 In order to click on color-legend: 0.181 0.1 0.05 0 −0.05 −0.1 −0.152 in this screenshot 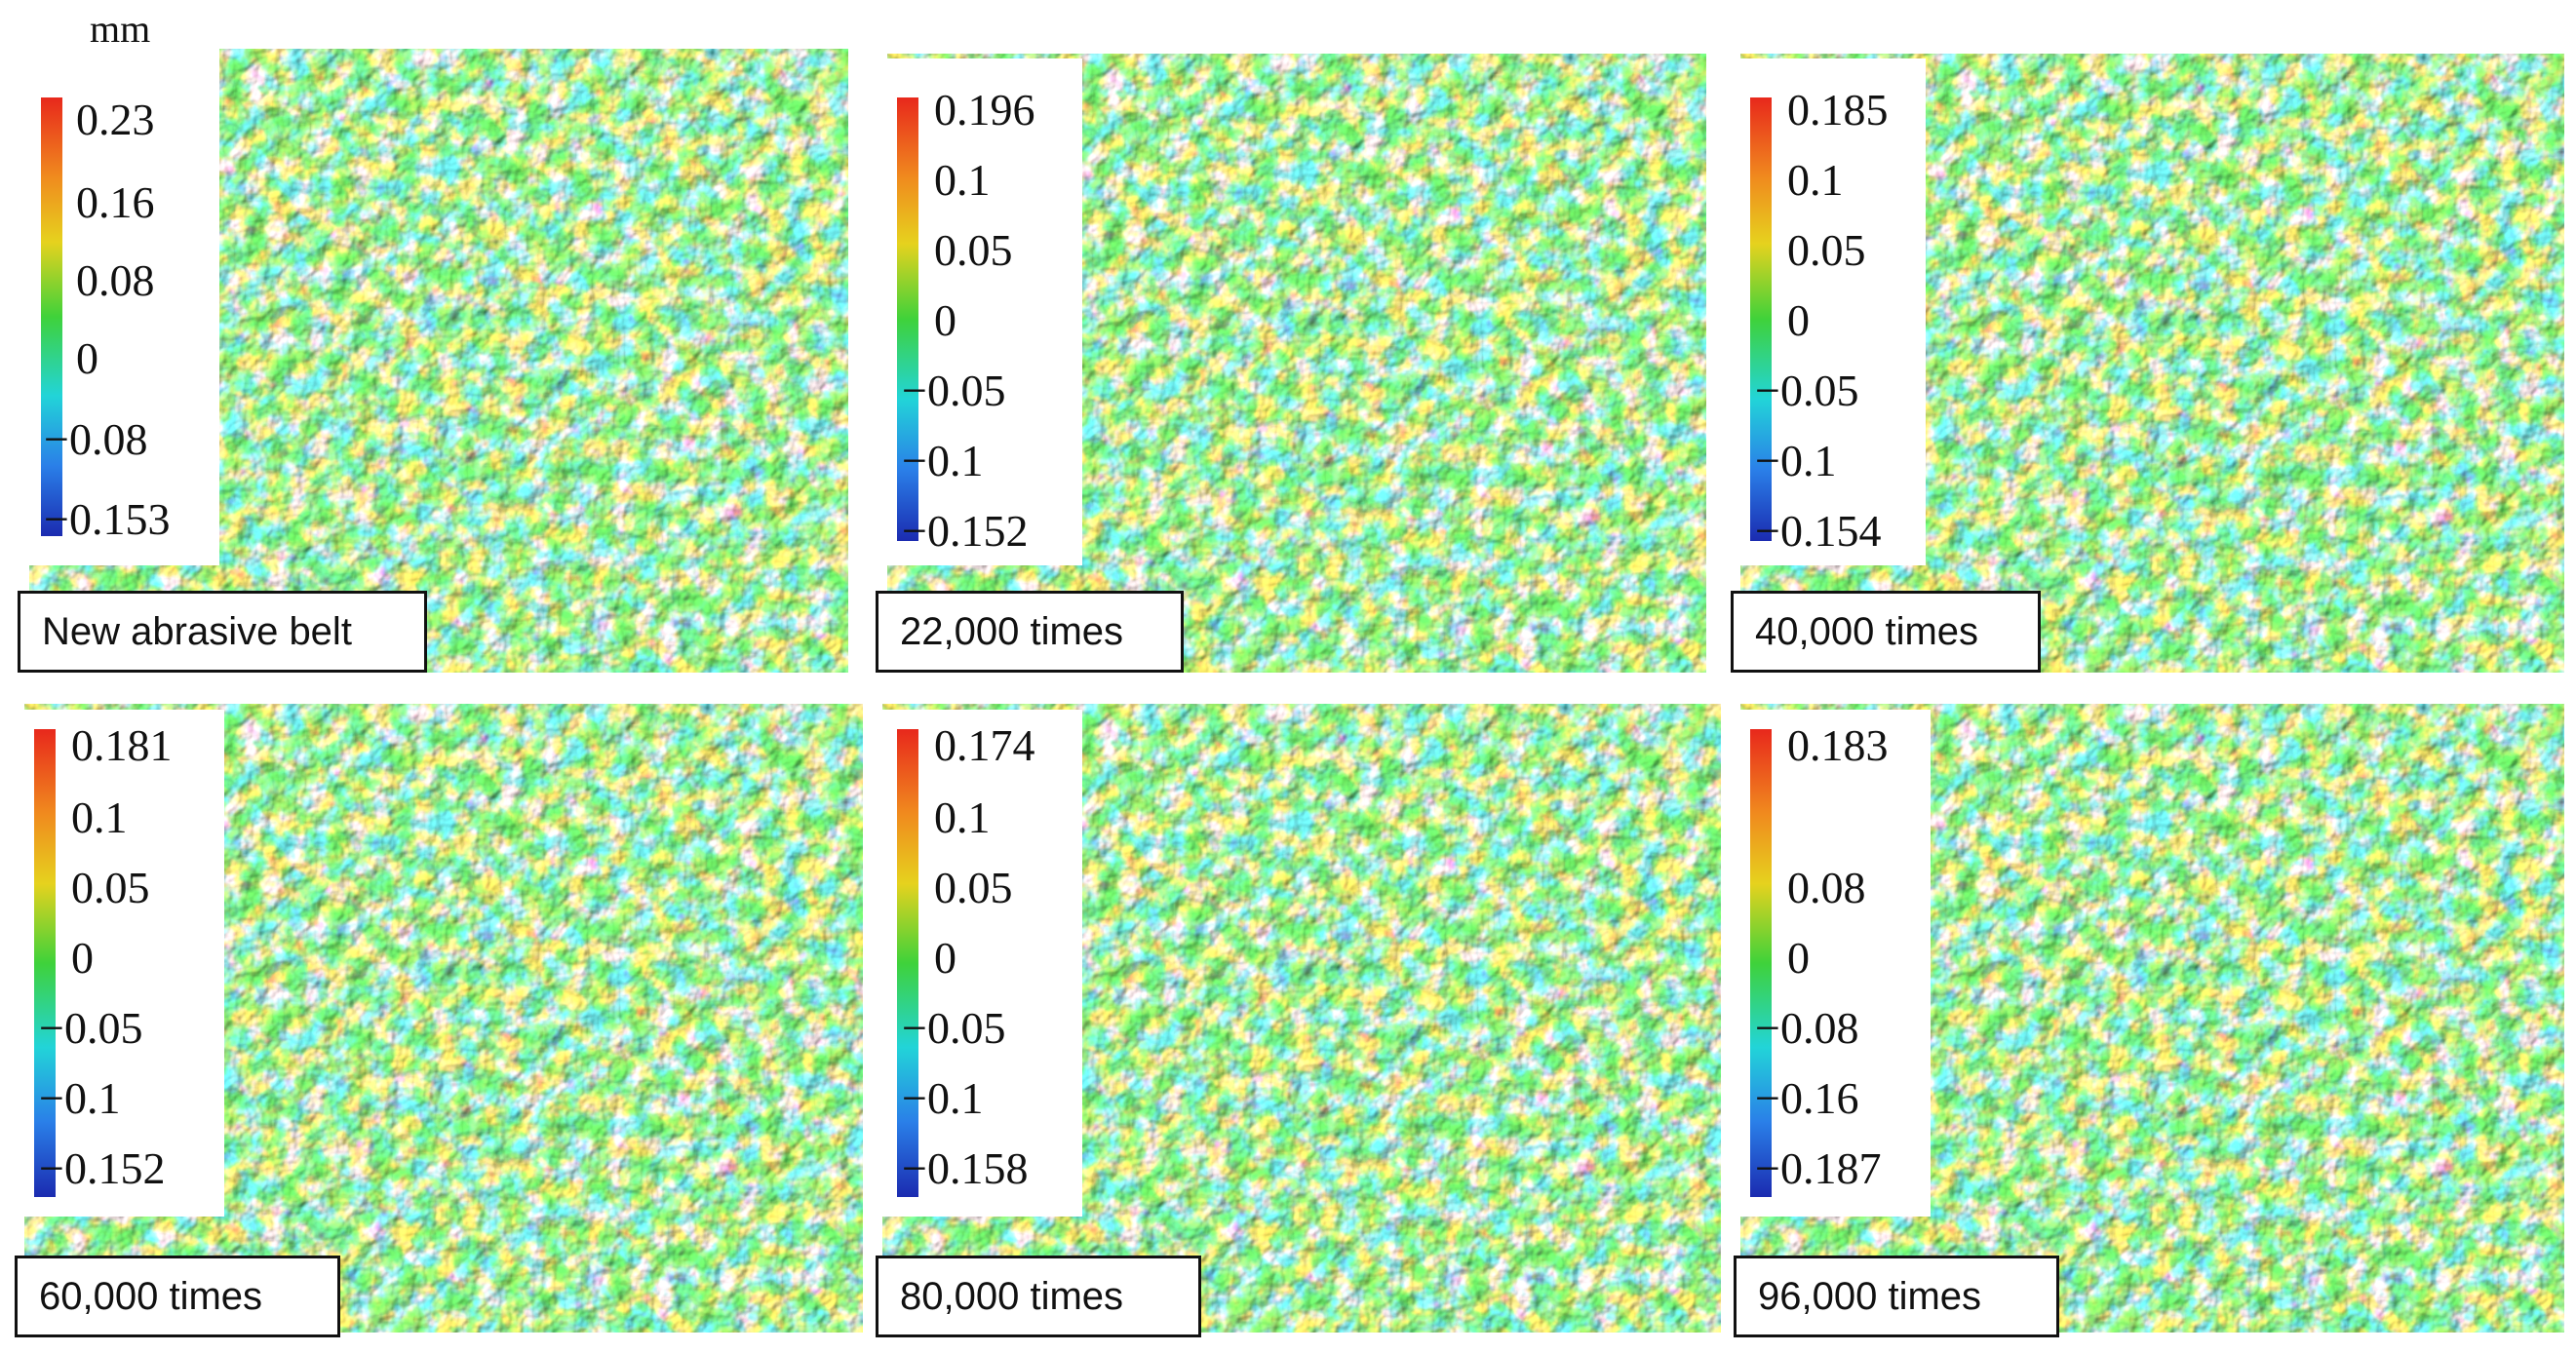, I will do `click(119, 963)`.